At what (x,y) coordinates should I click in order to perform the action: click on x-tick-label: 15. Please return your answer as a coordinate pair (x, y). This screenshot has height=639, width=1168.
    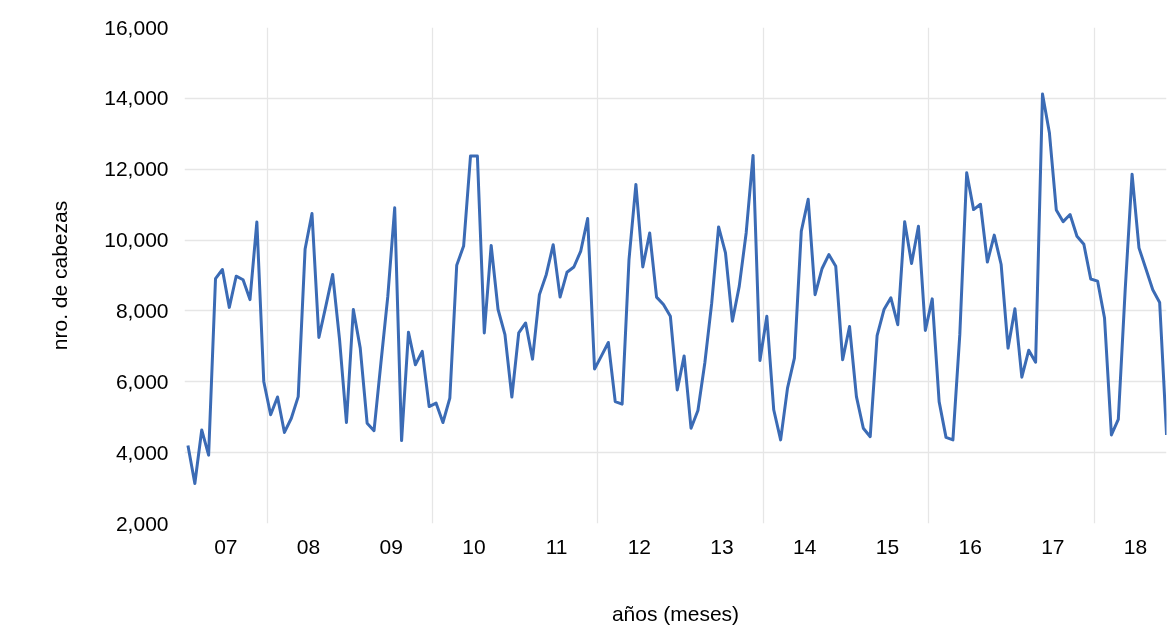
    Looking at the image, I should click on (887, 546).